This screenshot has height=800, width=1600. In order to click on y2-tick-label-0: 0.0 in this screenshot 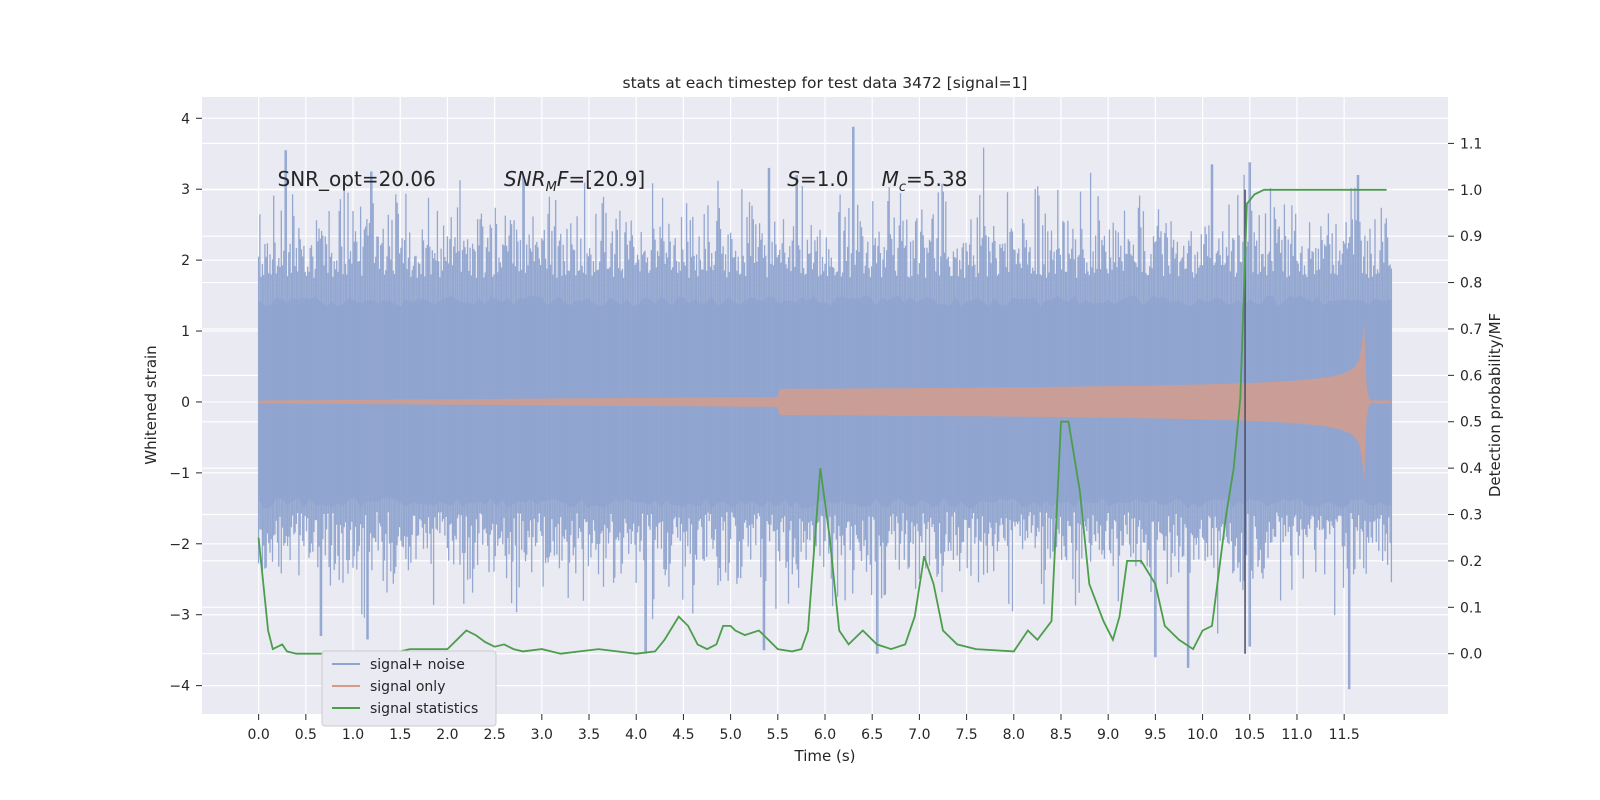, I will do `click(1471, 655)`.